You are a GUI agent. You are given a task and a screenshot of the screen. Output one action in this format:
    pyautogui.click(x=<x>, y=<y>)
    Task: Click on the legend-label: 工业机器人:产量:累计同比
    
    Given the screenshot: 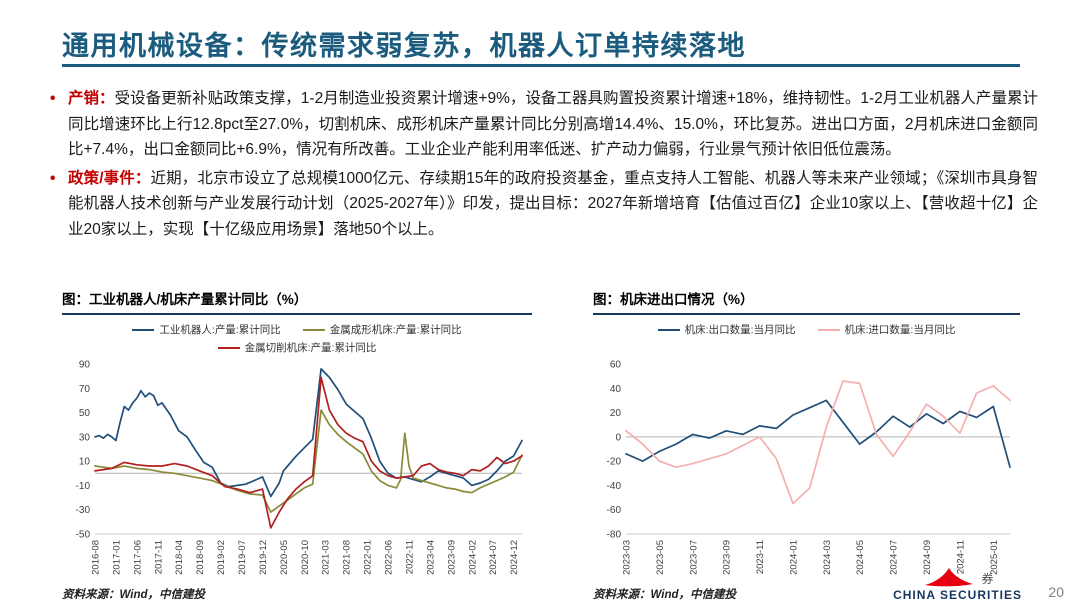 What is the action you would take?
    pyautogui.click(x=220, y=330)
    